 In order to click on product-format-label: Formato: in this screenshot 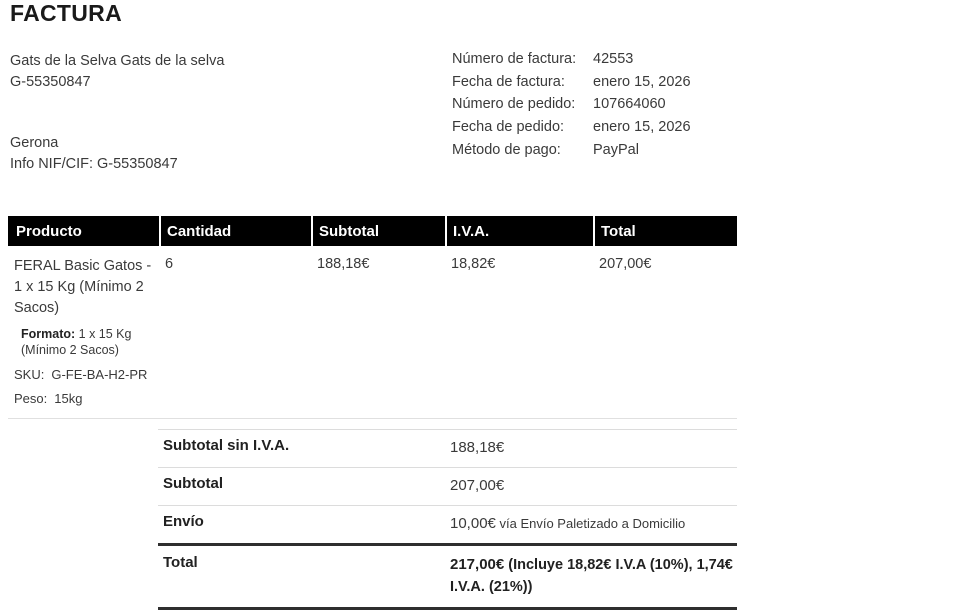, I will do `click(48, 334)`.